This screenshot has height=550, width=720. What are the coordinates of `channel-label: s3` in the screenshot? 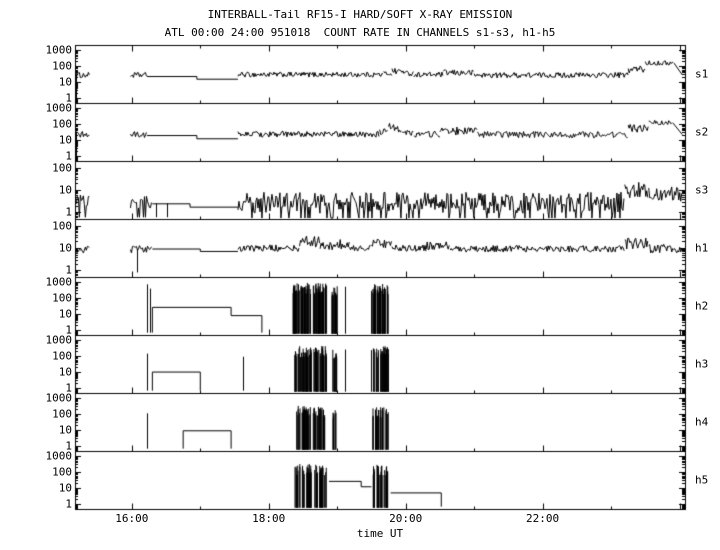 It's located at (702, 190).